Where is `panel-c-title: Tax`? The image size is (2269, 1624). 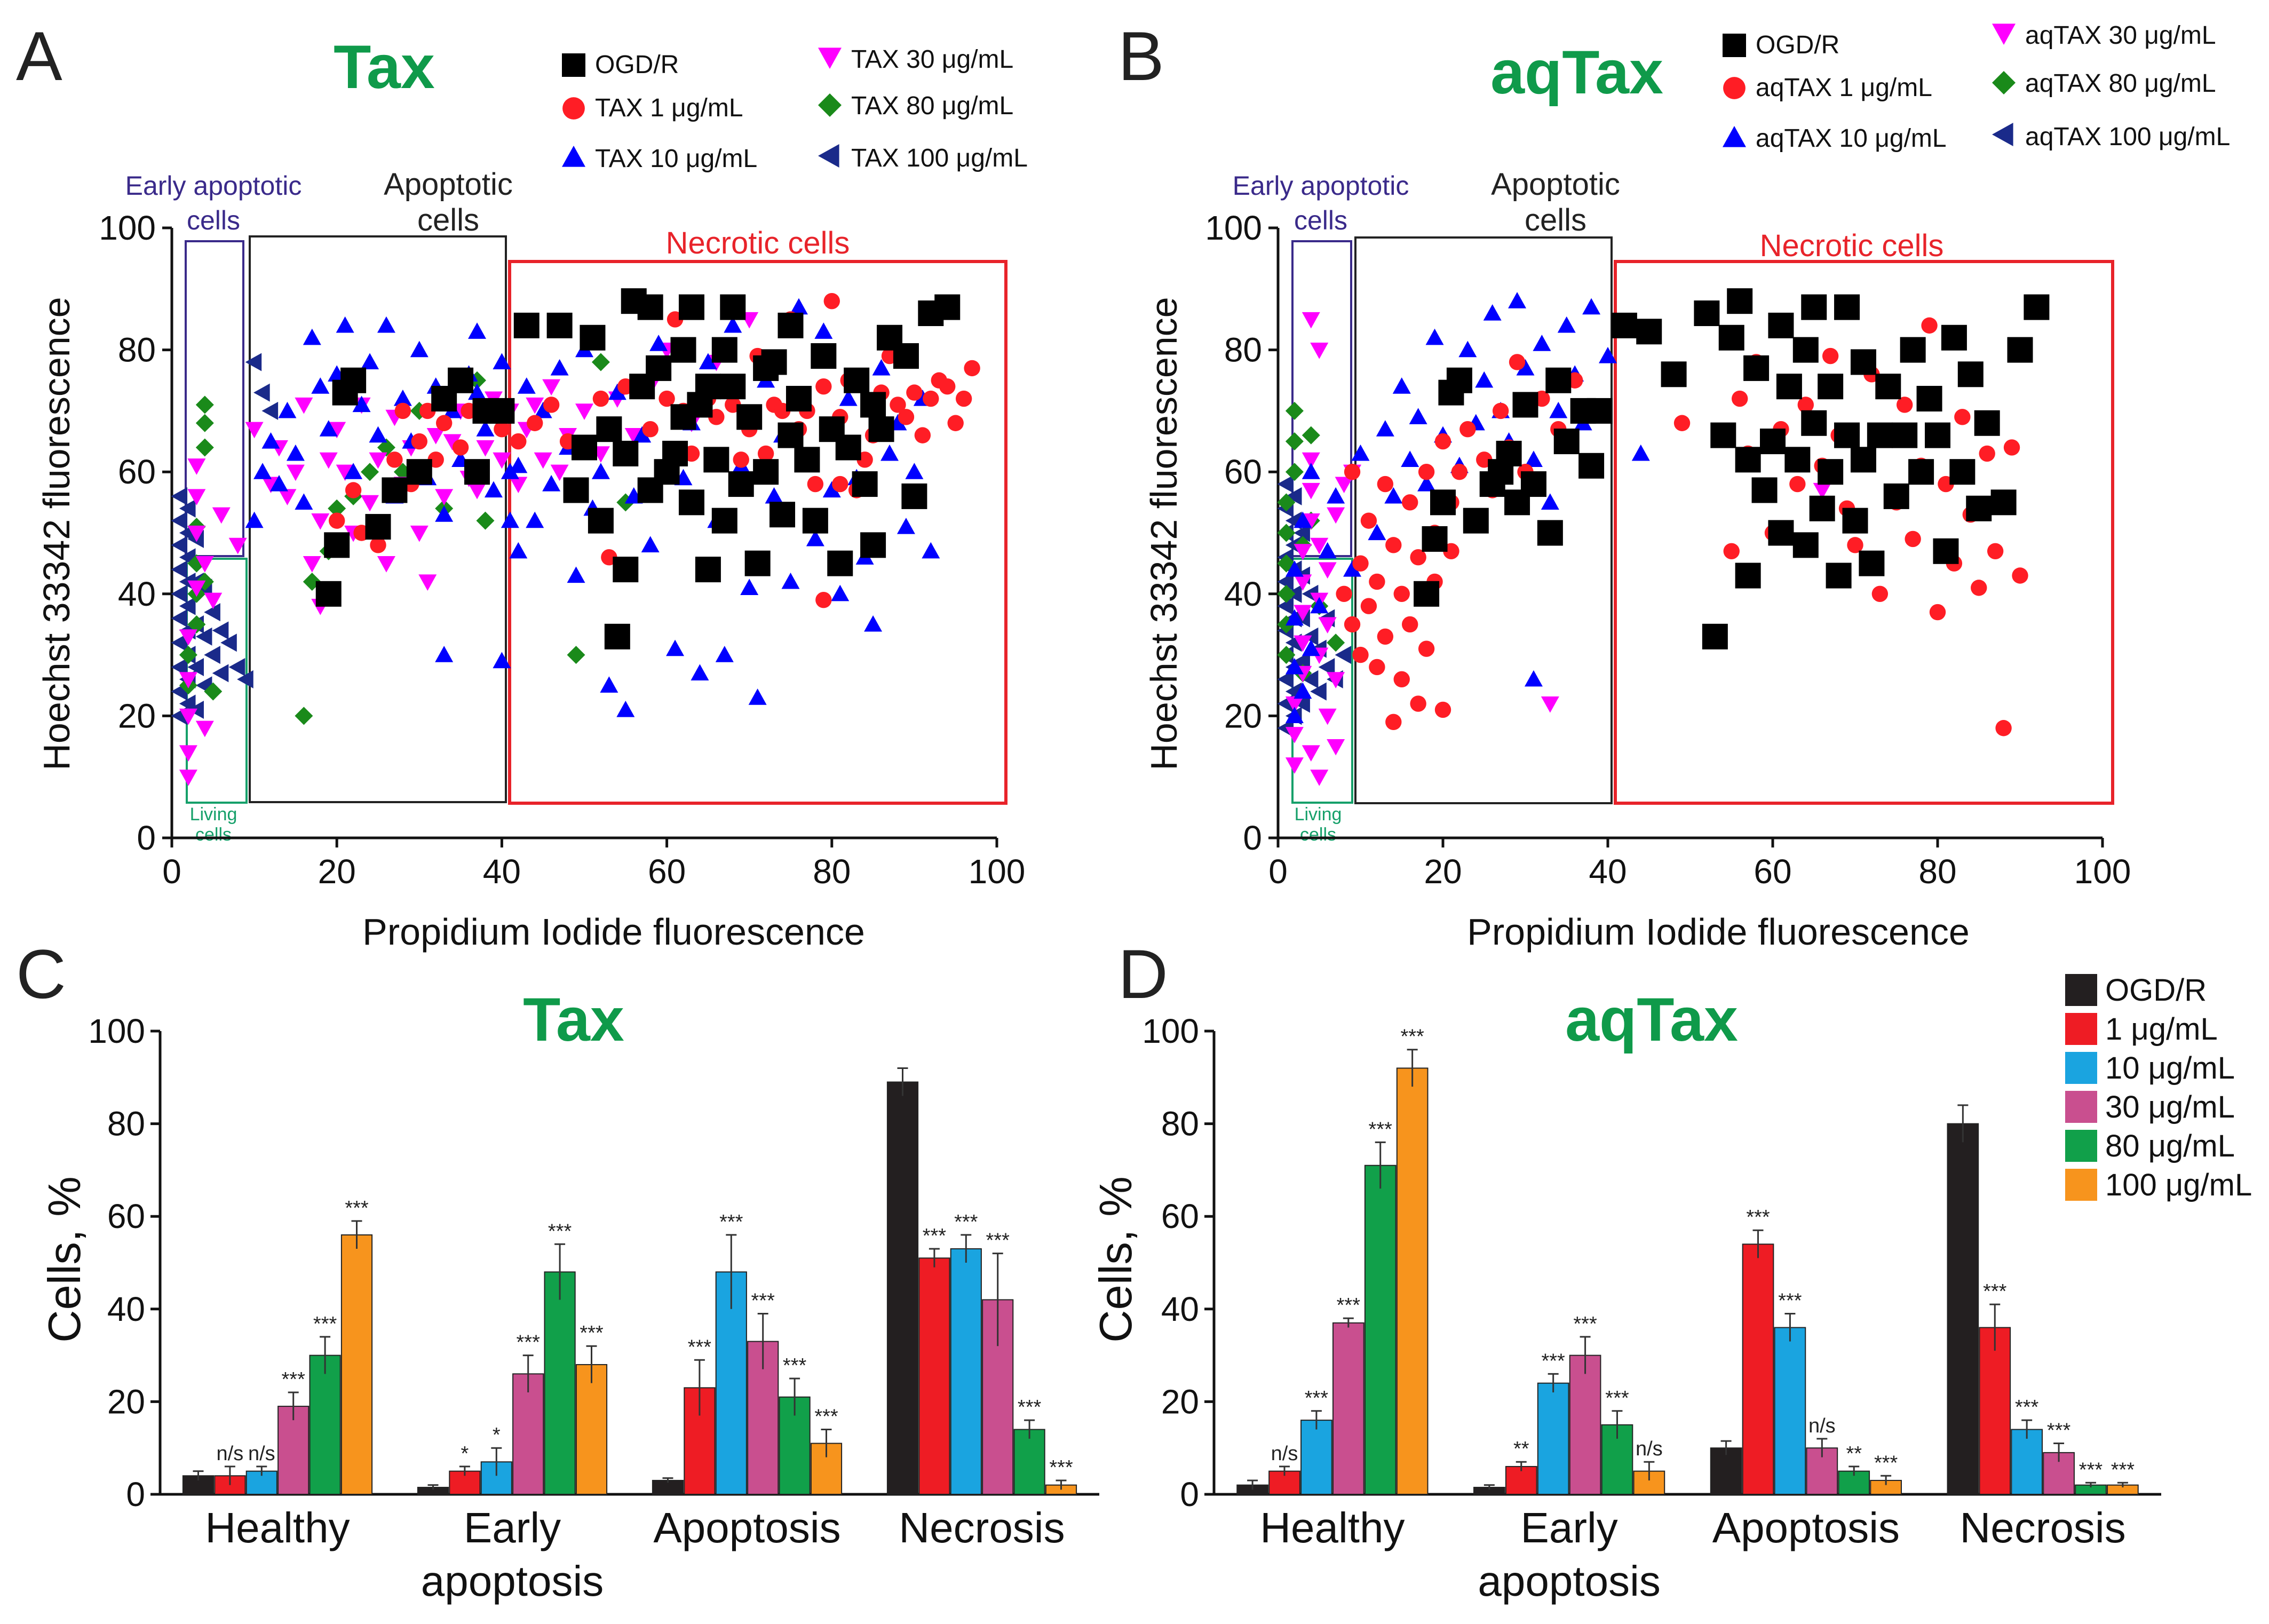
panel-c-title: Tax is located at coordinates (573, 1020).